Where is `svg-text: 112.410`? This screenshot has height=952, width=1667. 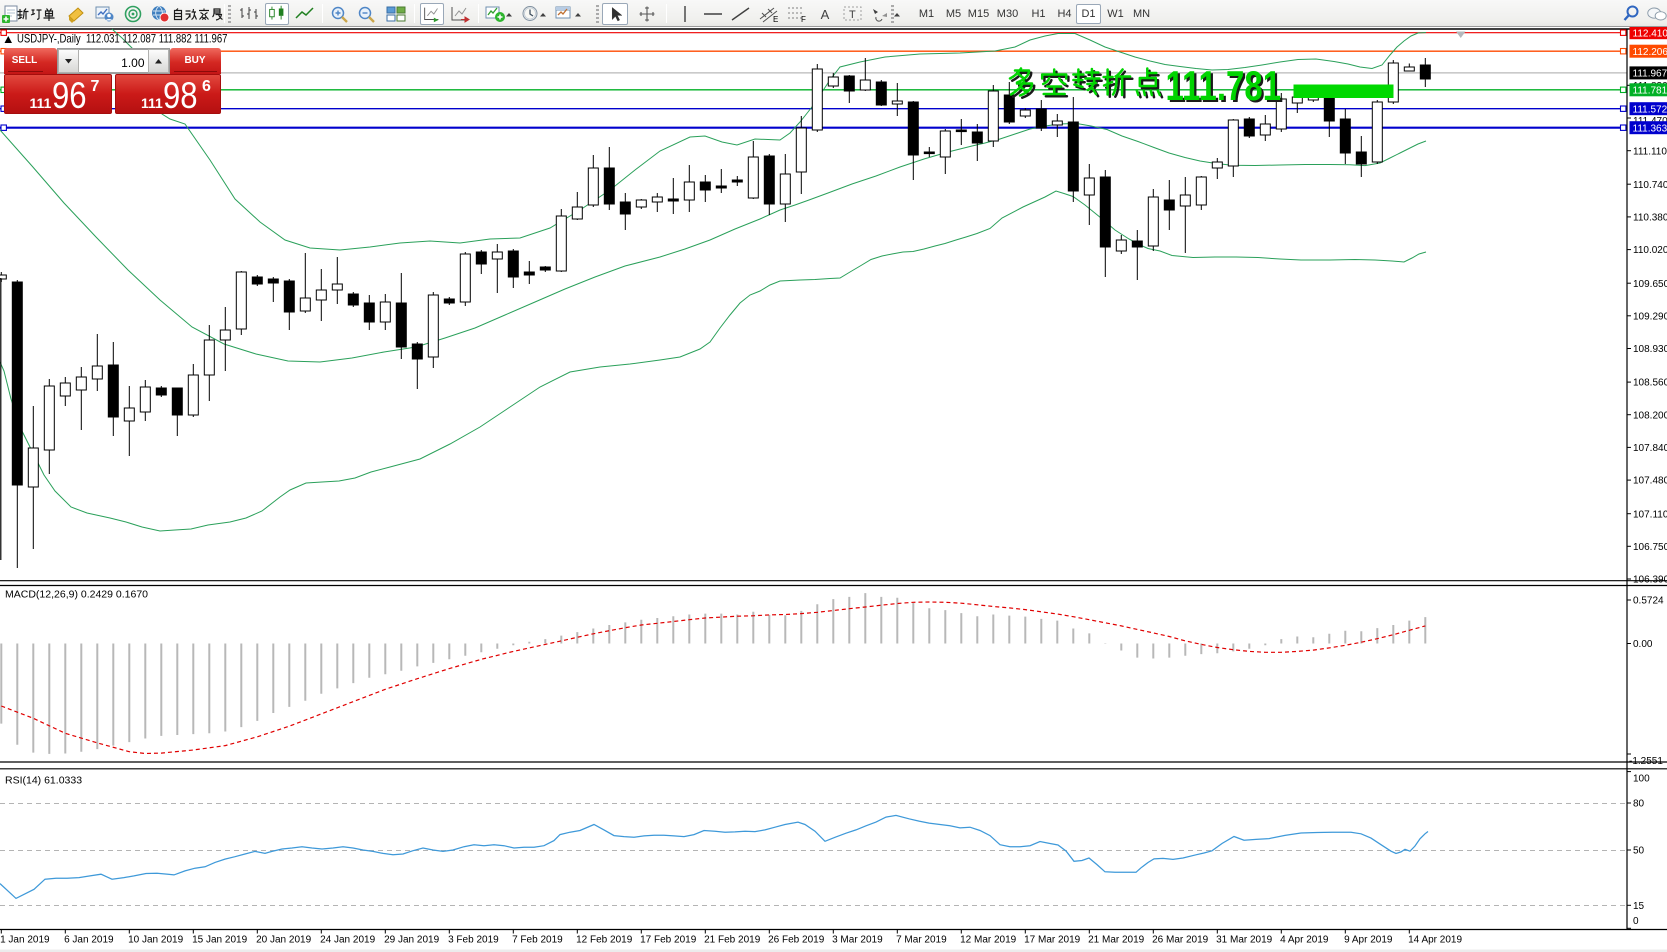 svg-text: 112.410 is located at coordinates (1650, 34).